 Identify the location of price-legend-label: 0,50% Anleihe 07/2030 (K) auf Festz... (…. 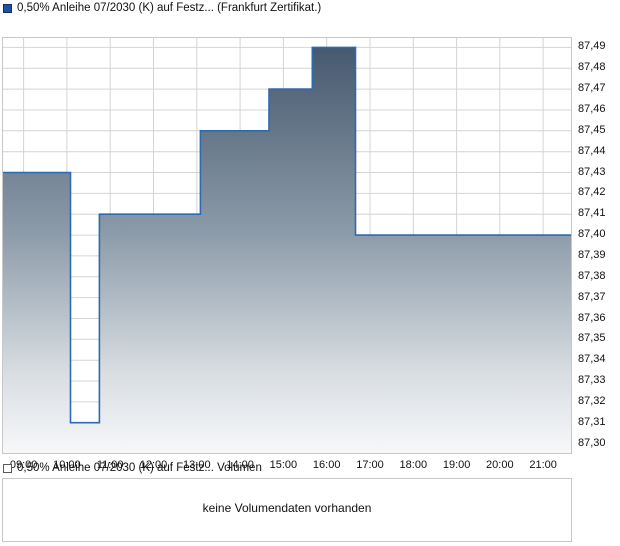
(169, 8).